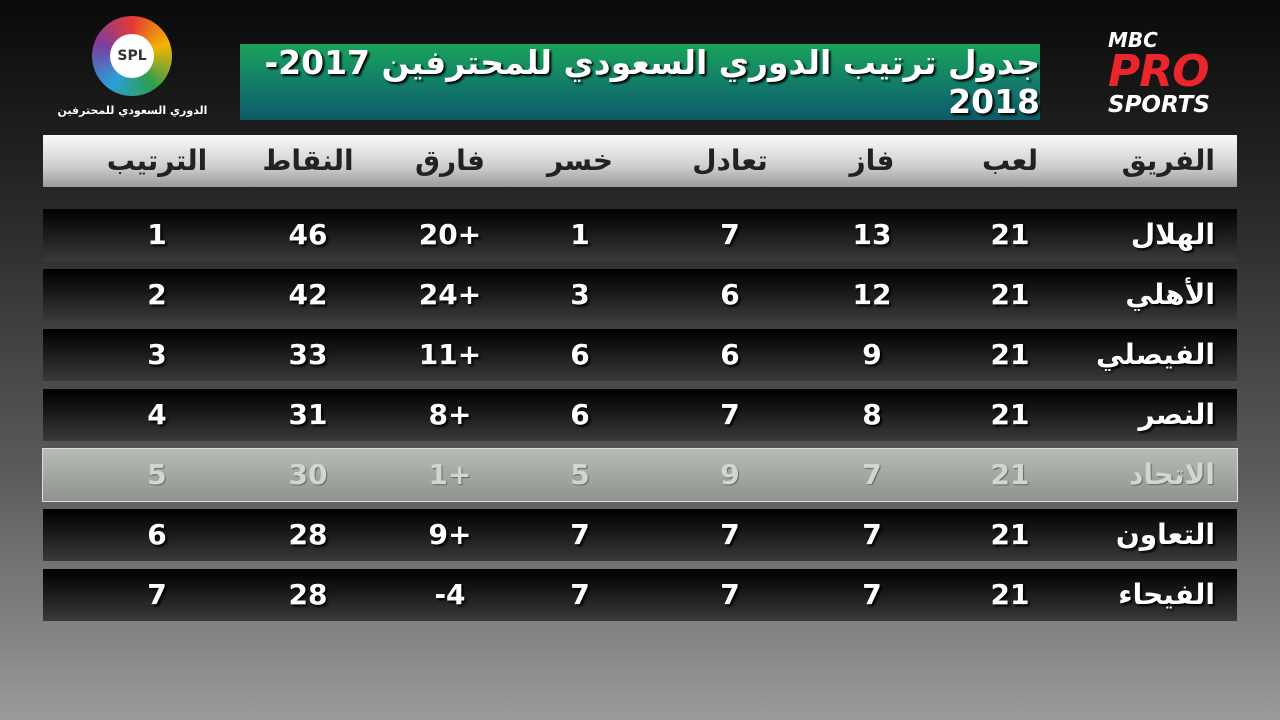  I want to click on spl-mark: SPL, so click(132, 56).